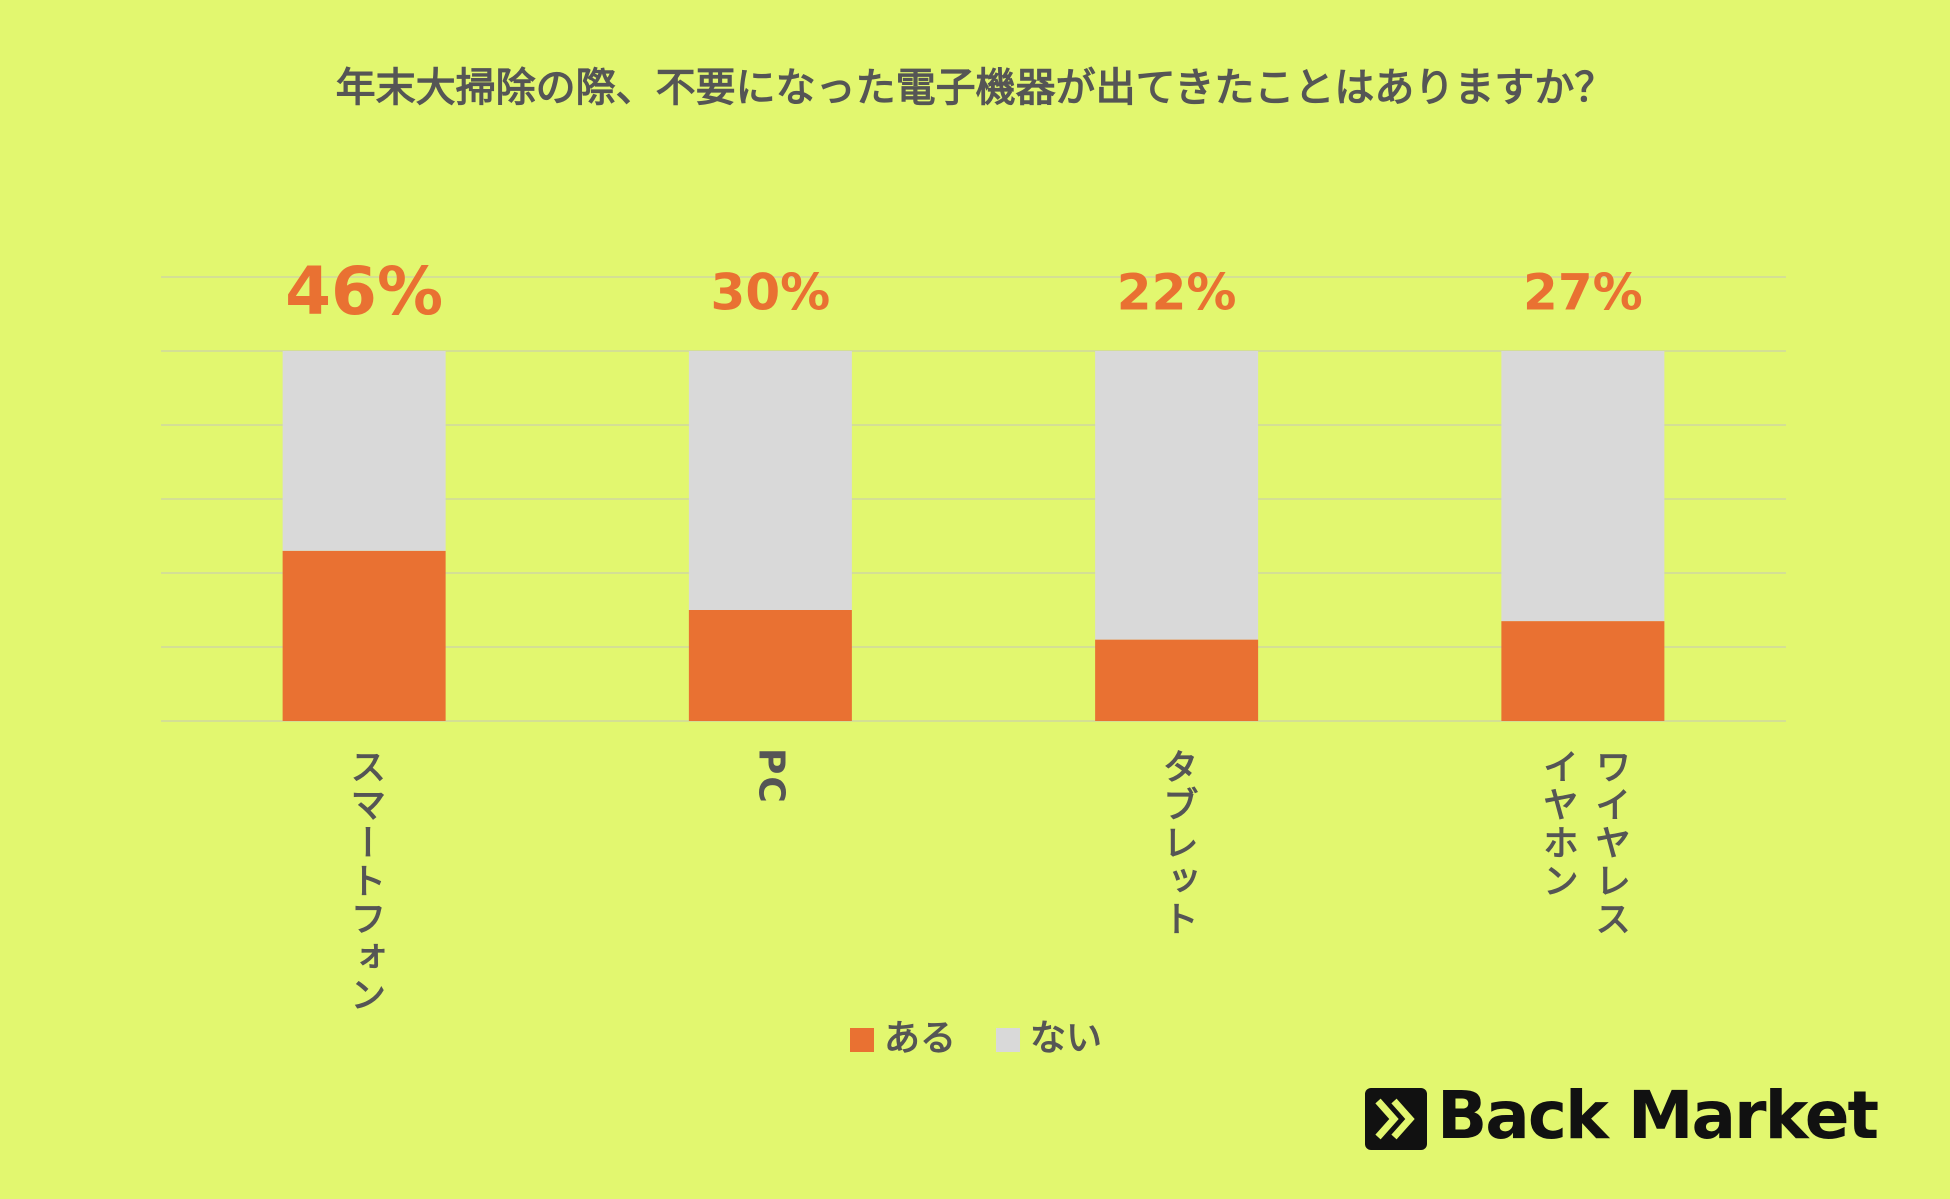 The height and width of the screenshot is (1199, 1950). Describe the element at coordinates (1396, 1119) in the screenshot. I see `logo-icon` at that location.